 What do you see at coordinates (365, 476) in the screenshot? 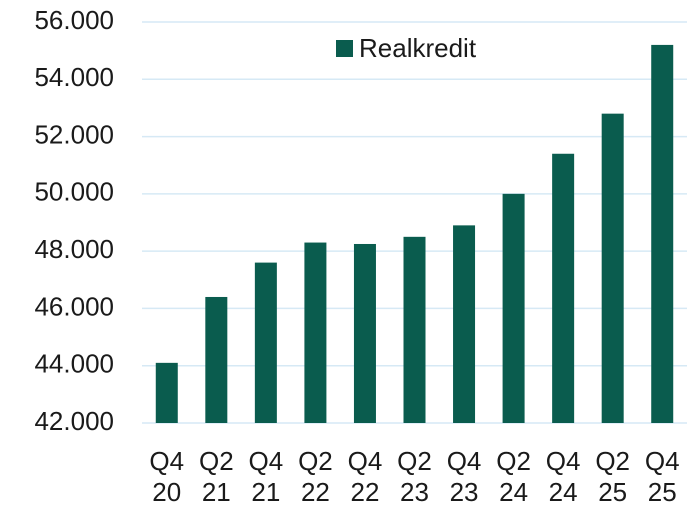
I see `x-tick-label: Q4 22` at bounding box center [365, 476].